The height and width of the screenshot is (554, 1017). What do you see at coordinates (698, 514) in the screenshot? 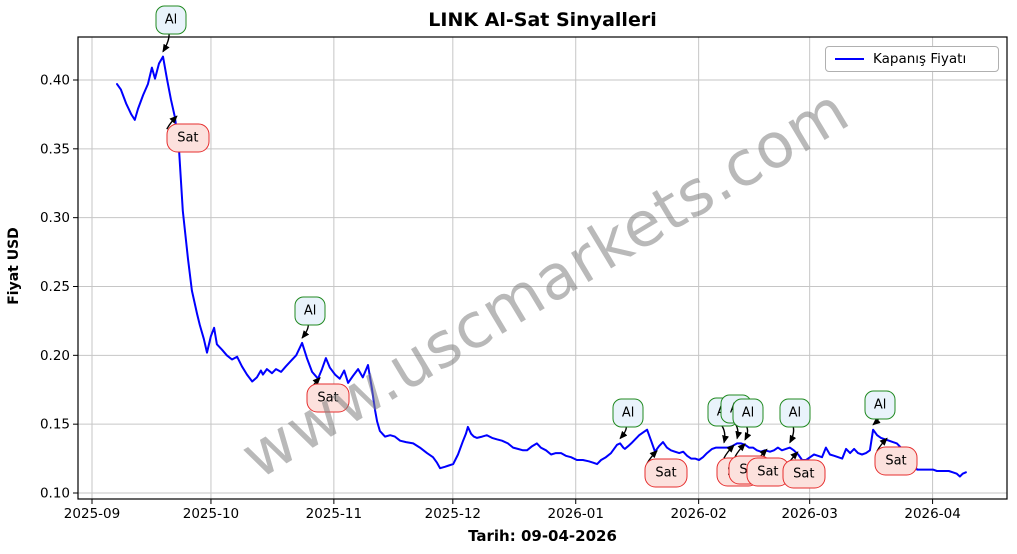
I see `x-tick-label: 2026-02` at bounding box center [698, 514].